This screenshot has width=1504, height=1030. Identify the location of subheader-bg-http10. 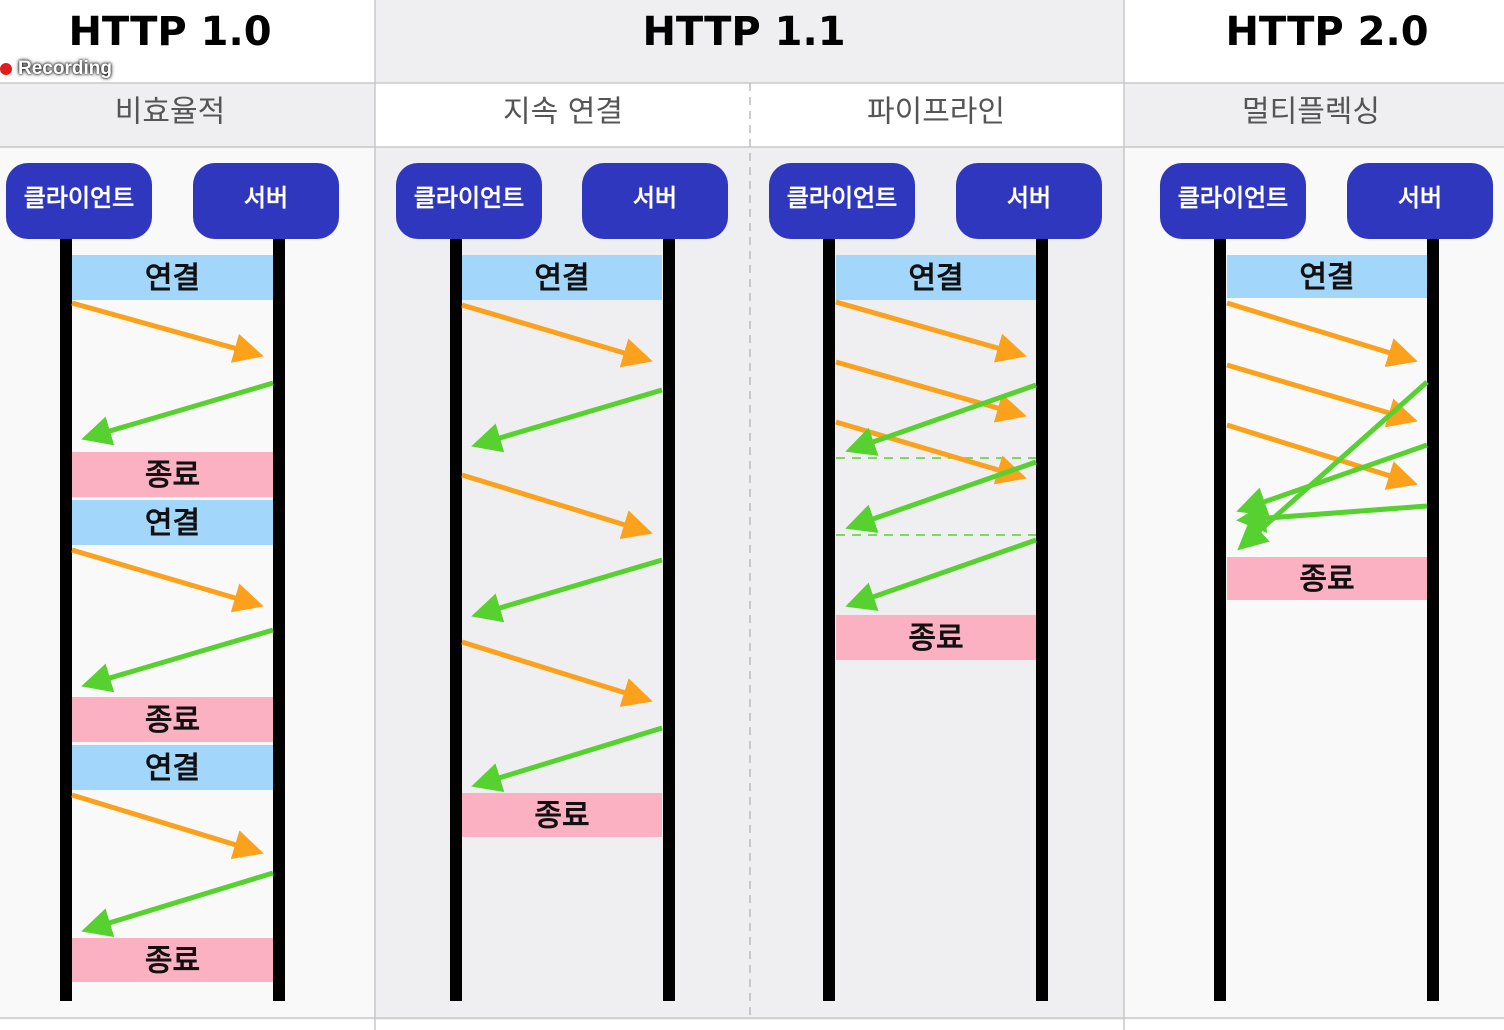
(187, 115).